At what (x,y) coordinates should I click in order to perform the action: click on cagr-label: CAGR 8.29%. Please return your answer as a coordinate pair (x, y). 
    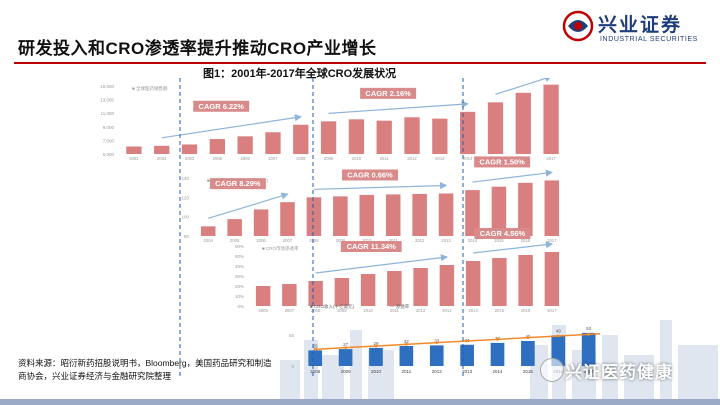
    Looking at the image, I should click on (238, 183).